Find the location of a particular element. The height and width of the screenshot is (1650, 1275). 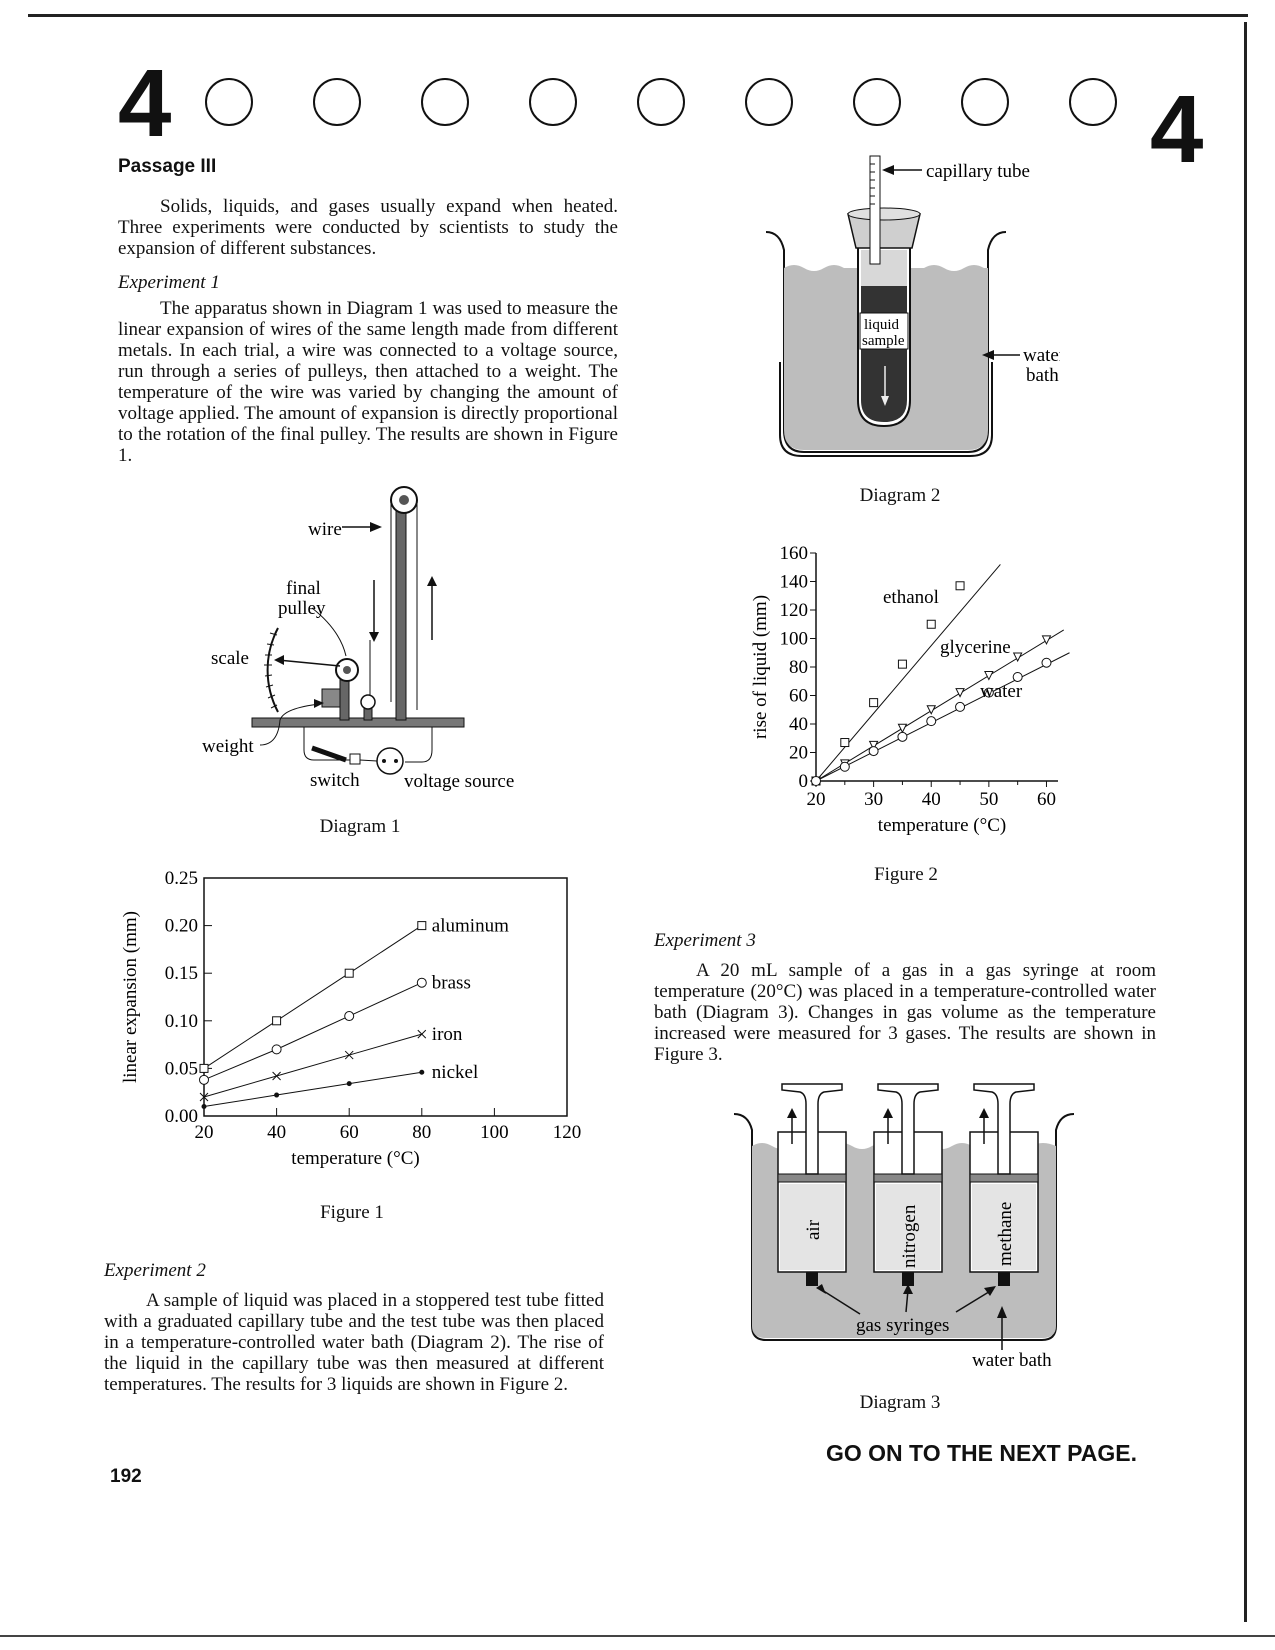

y-tick-label: 0.15 is located at coordinates (181, 973).